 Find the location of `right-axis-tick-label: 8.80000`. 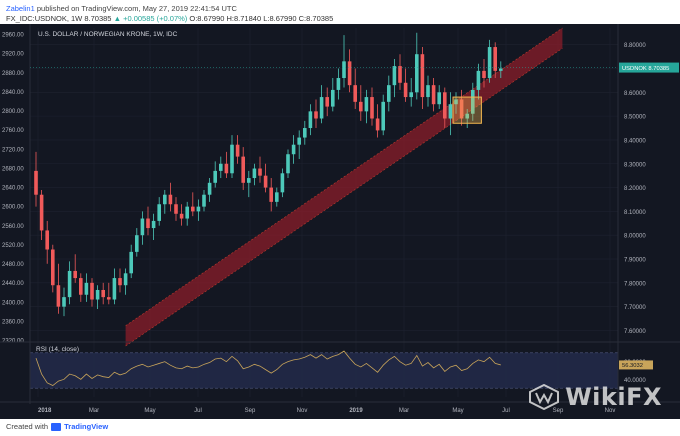

right-axis-tick-label: 8.80000 is located at coordinates (635, 46).